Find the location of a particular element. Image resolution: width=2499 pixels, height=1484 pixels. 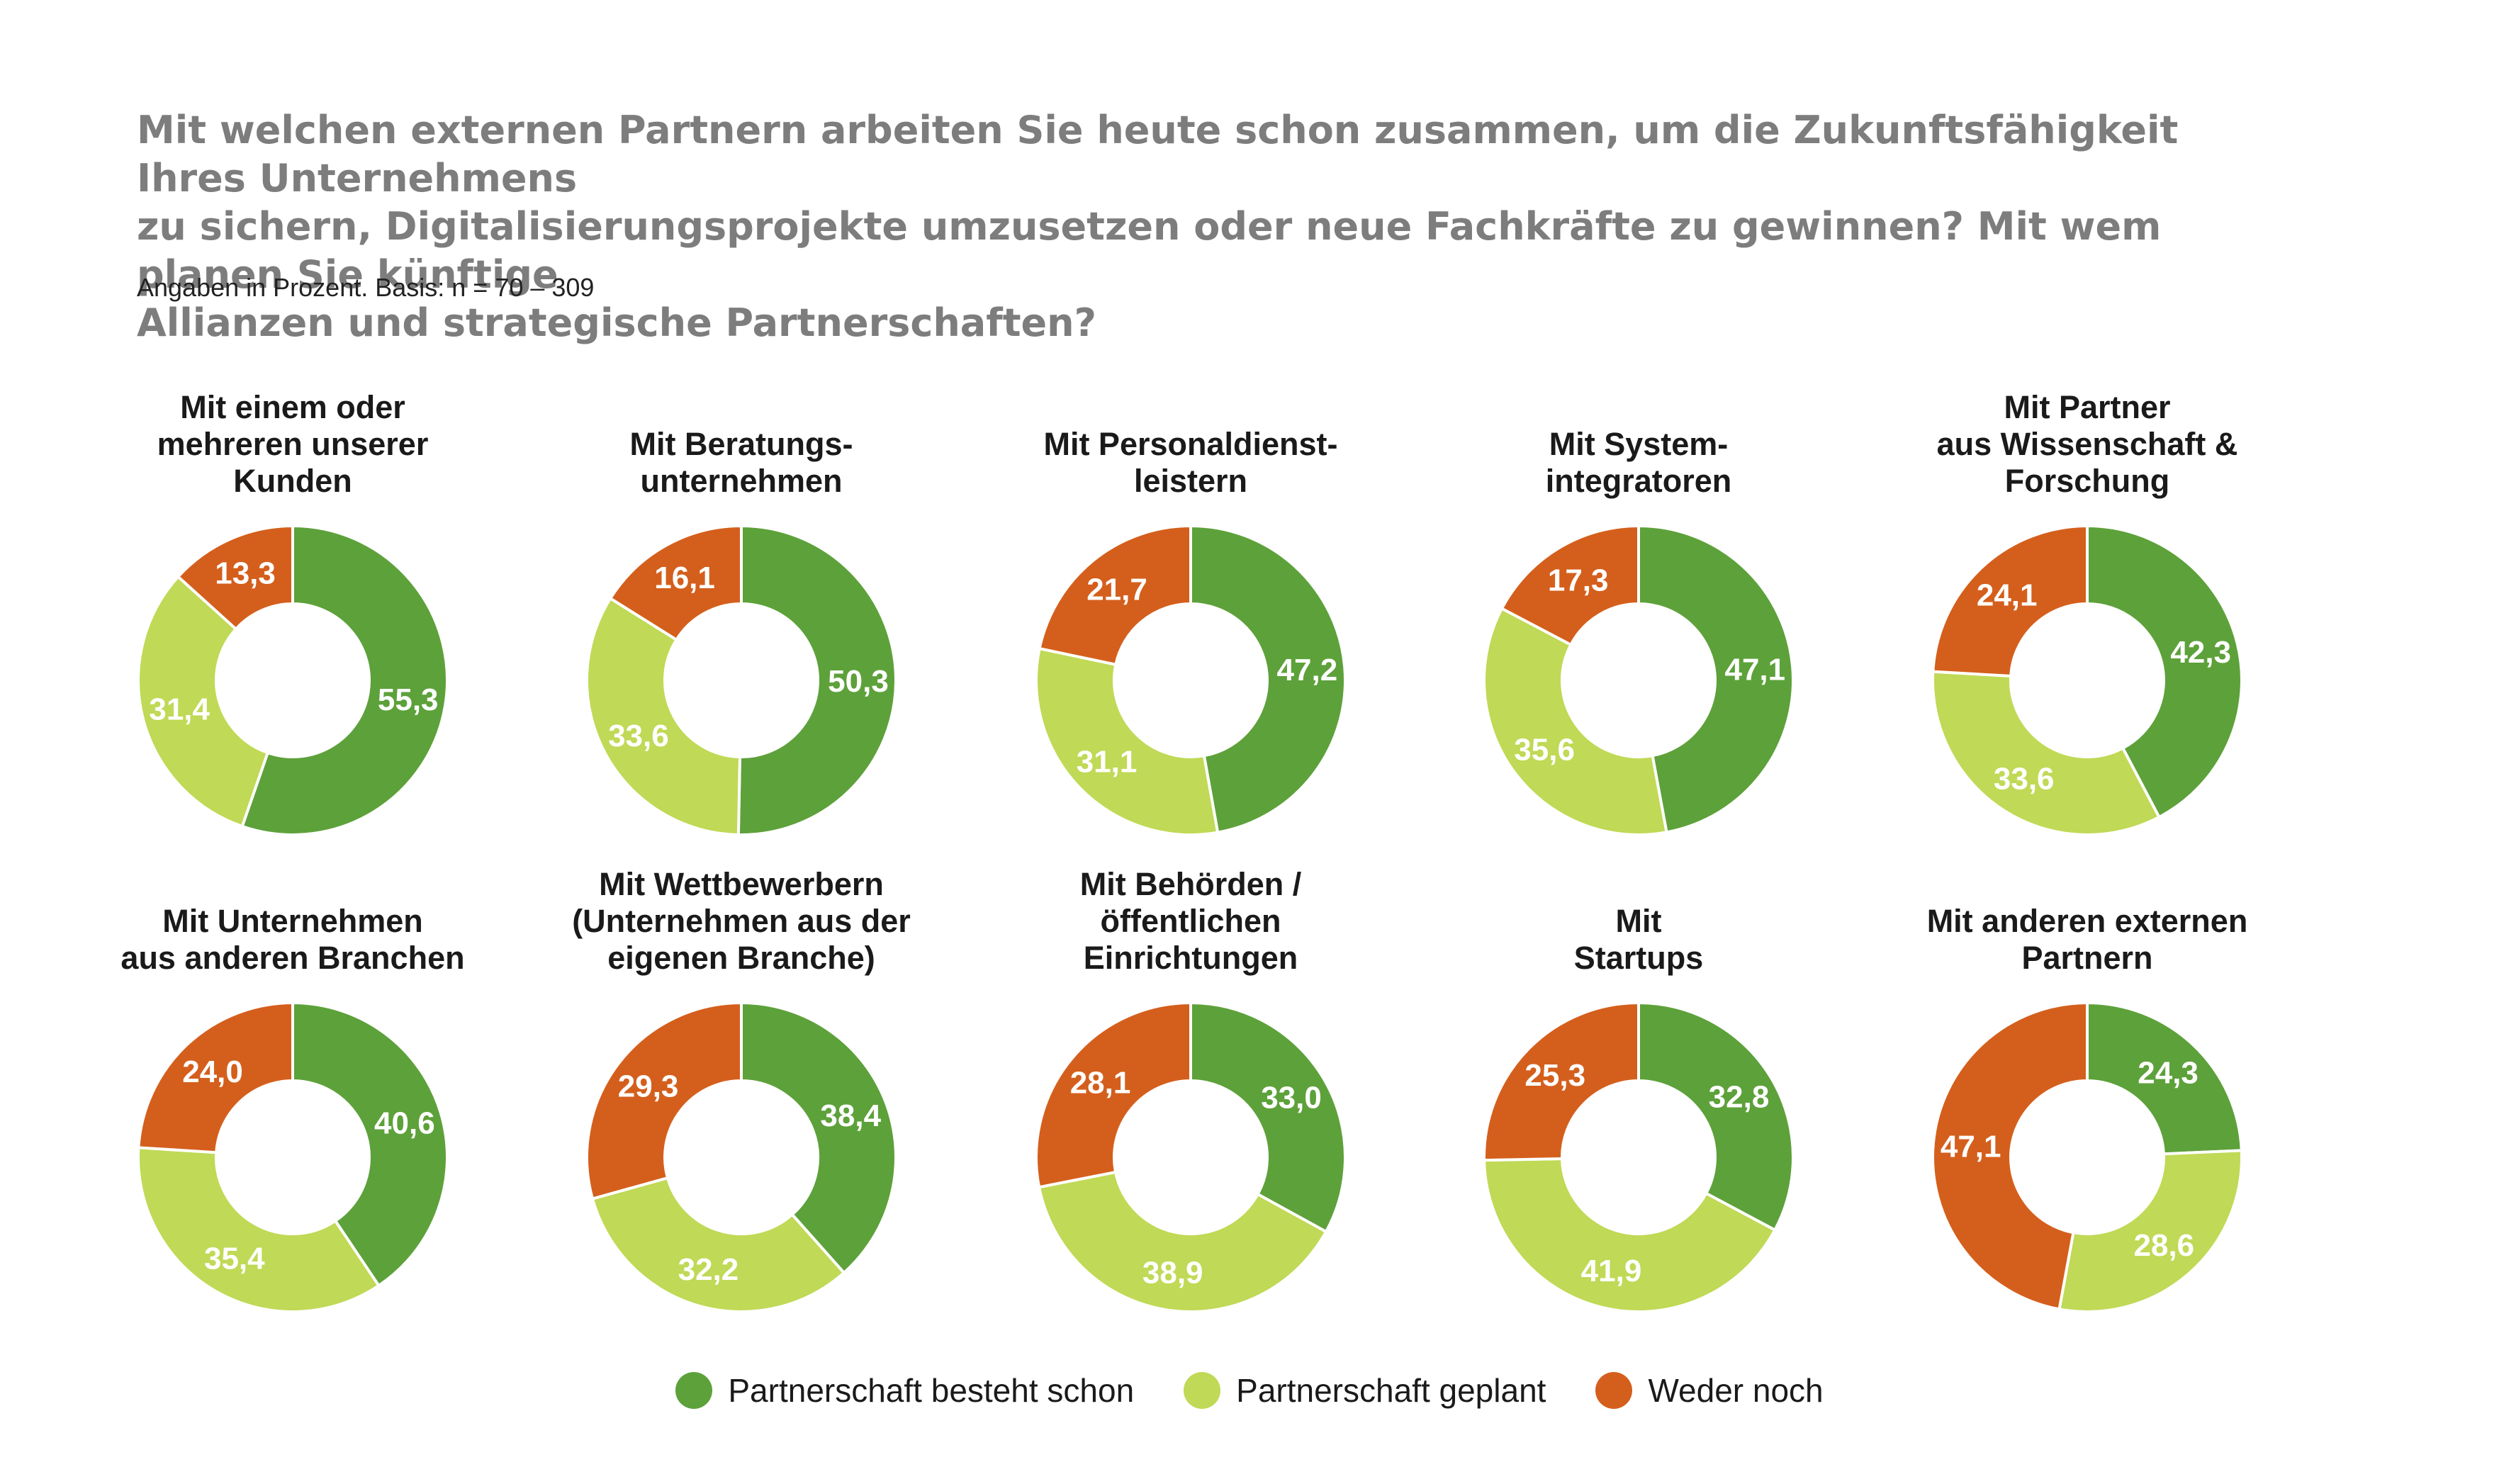

donut-chart: 24,3 28,6 47,1 is located at coordinates (2087, 1157).